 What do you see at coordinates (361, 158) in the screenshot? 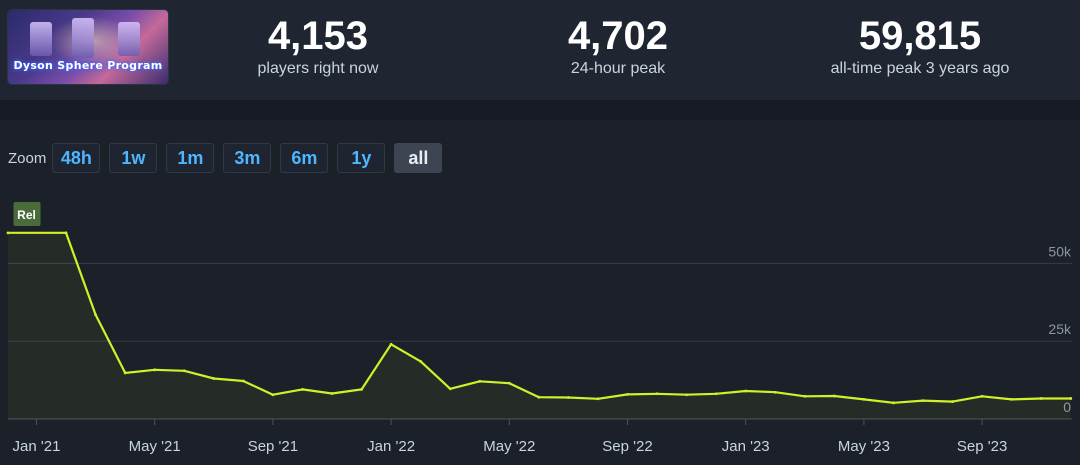
I see `zoom-1y-button: 1y` at bounding box center [361, 158].